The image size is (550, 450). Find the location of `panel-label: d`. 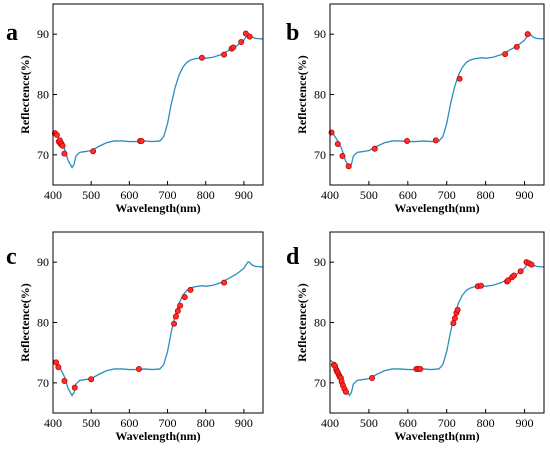

panel-label: d is located at coordinates (293, 257).